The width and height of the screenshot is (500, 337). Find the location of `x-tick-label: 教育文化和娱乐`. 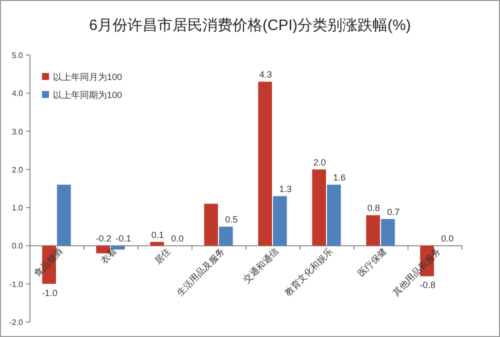

x-tick-label: 教育文化和娱乐 is located at coordinates (308, 272).